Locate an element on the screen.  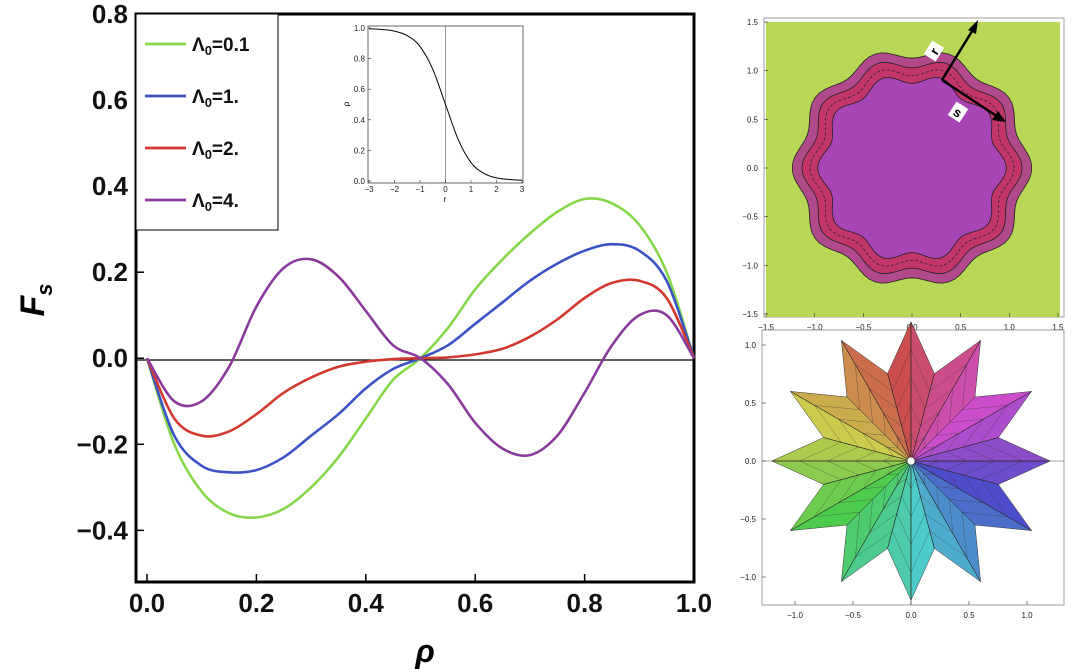
inset-y-tick-label: 1.0 is located at coordinates (360, 28).